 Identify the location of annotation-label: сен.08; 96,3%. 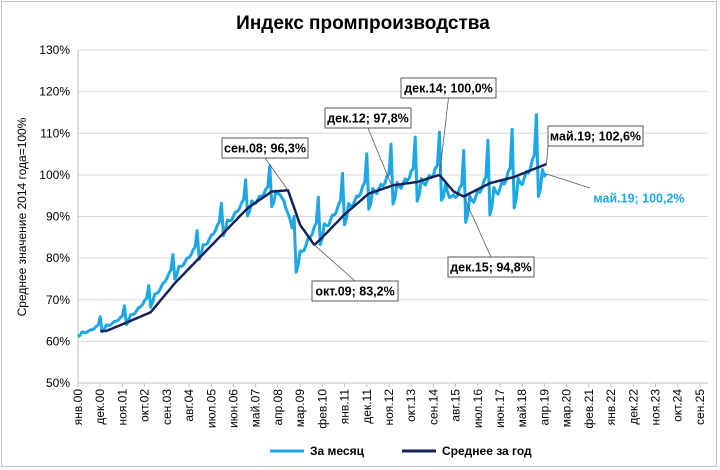
(265, 149).